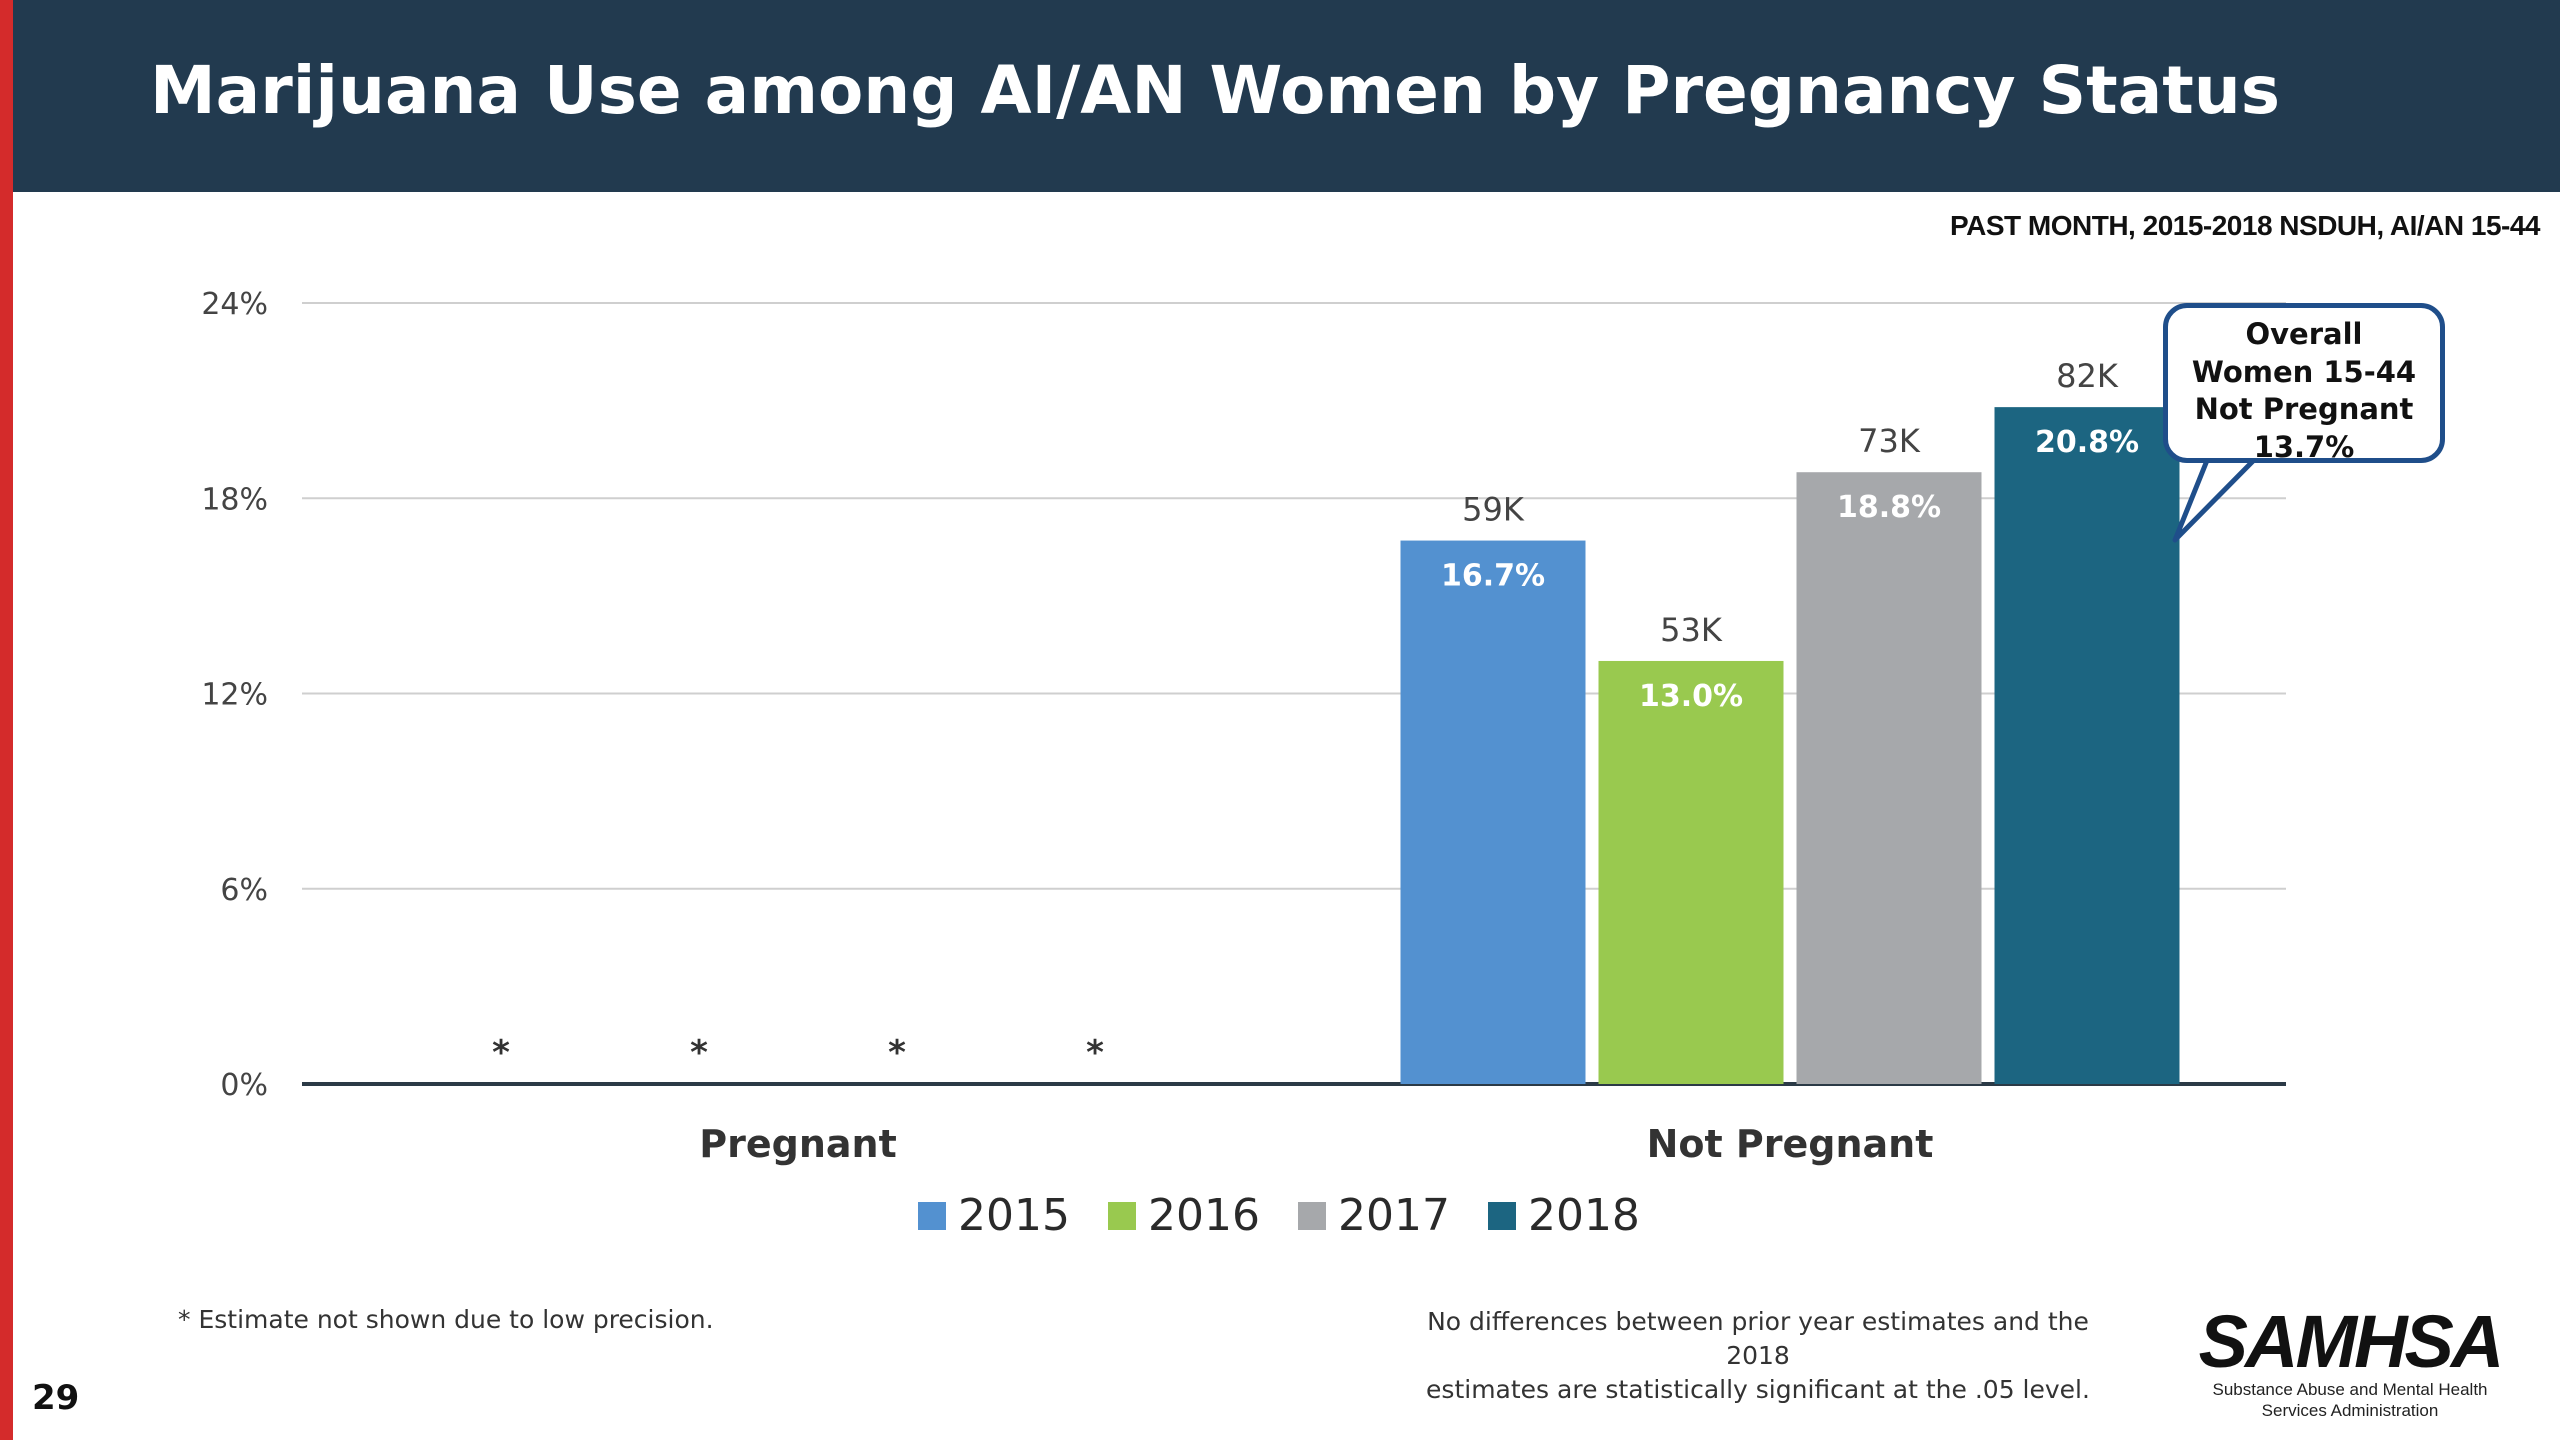  Describe the element at coordinates (1583, 1215) in the screenshot. I see `legend-label: 2018` at that location.